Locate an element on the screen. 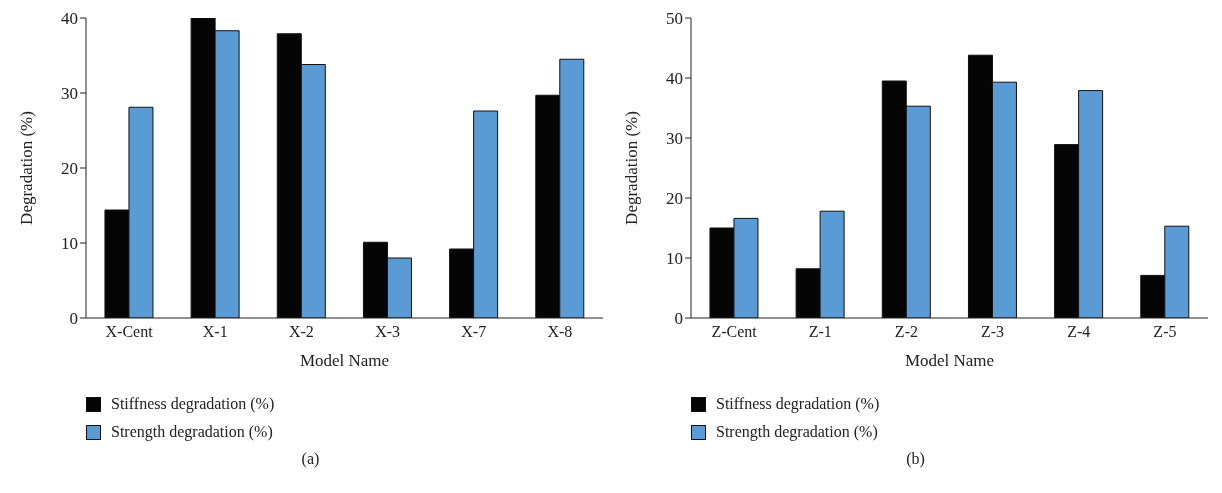 The image size is (1222, 493). x-tick-label: X-Cent is located at coordinates (129, 332).